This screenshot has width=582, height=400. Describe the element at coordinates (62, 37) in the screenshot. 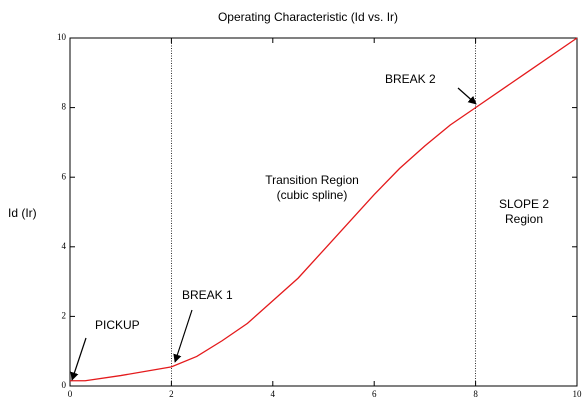

I see `y-tick-label: 10` at that location.